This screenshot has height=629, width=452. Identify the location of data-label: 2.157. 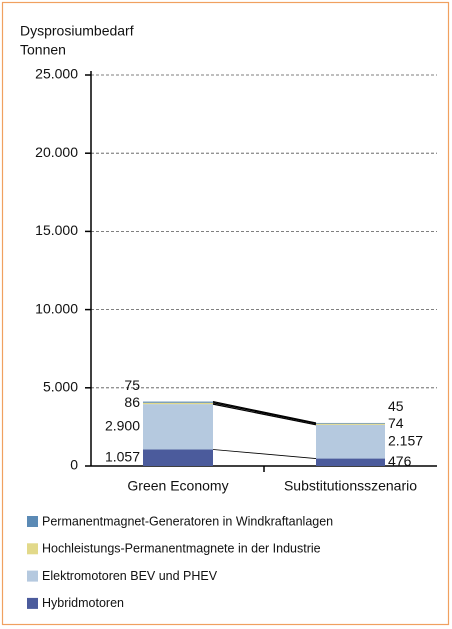
(405, 440).